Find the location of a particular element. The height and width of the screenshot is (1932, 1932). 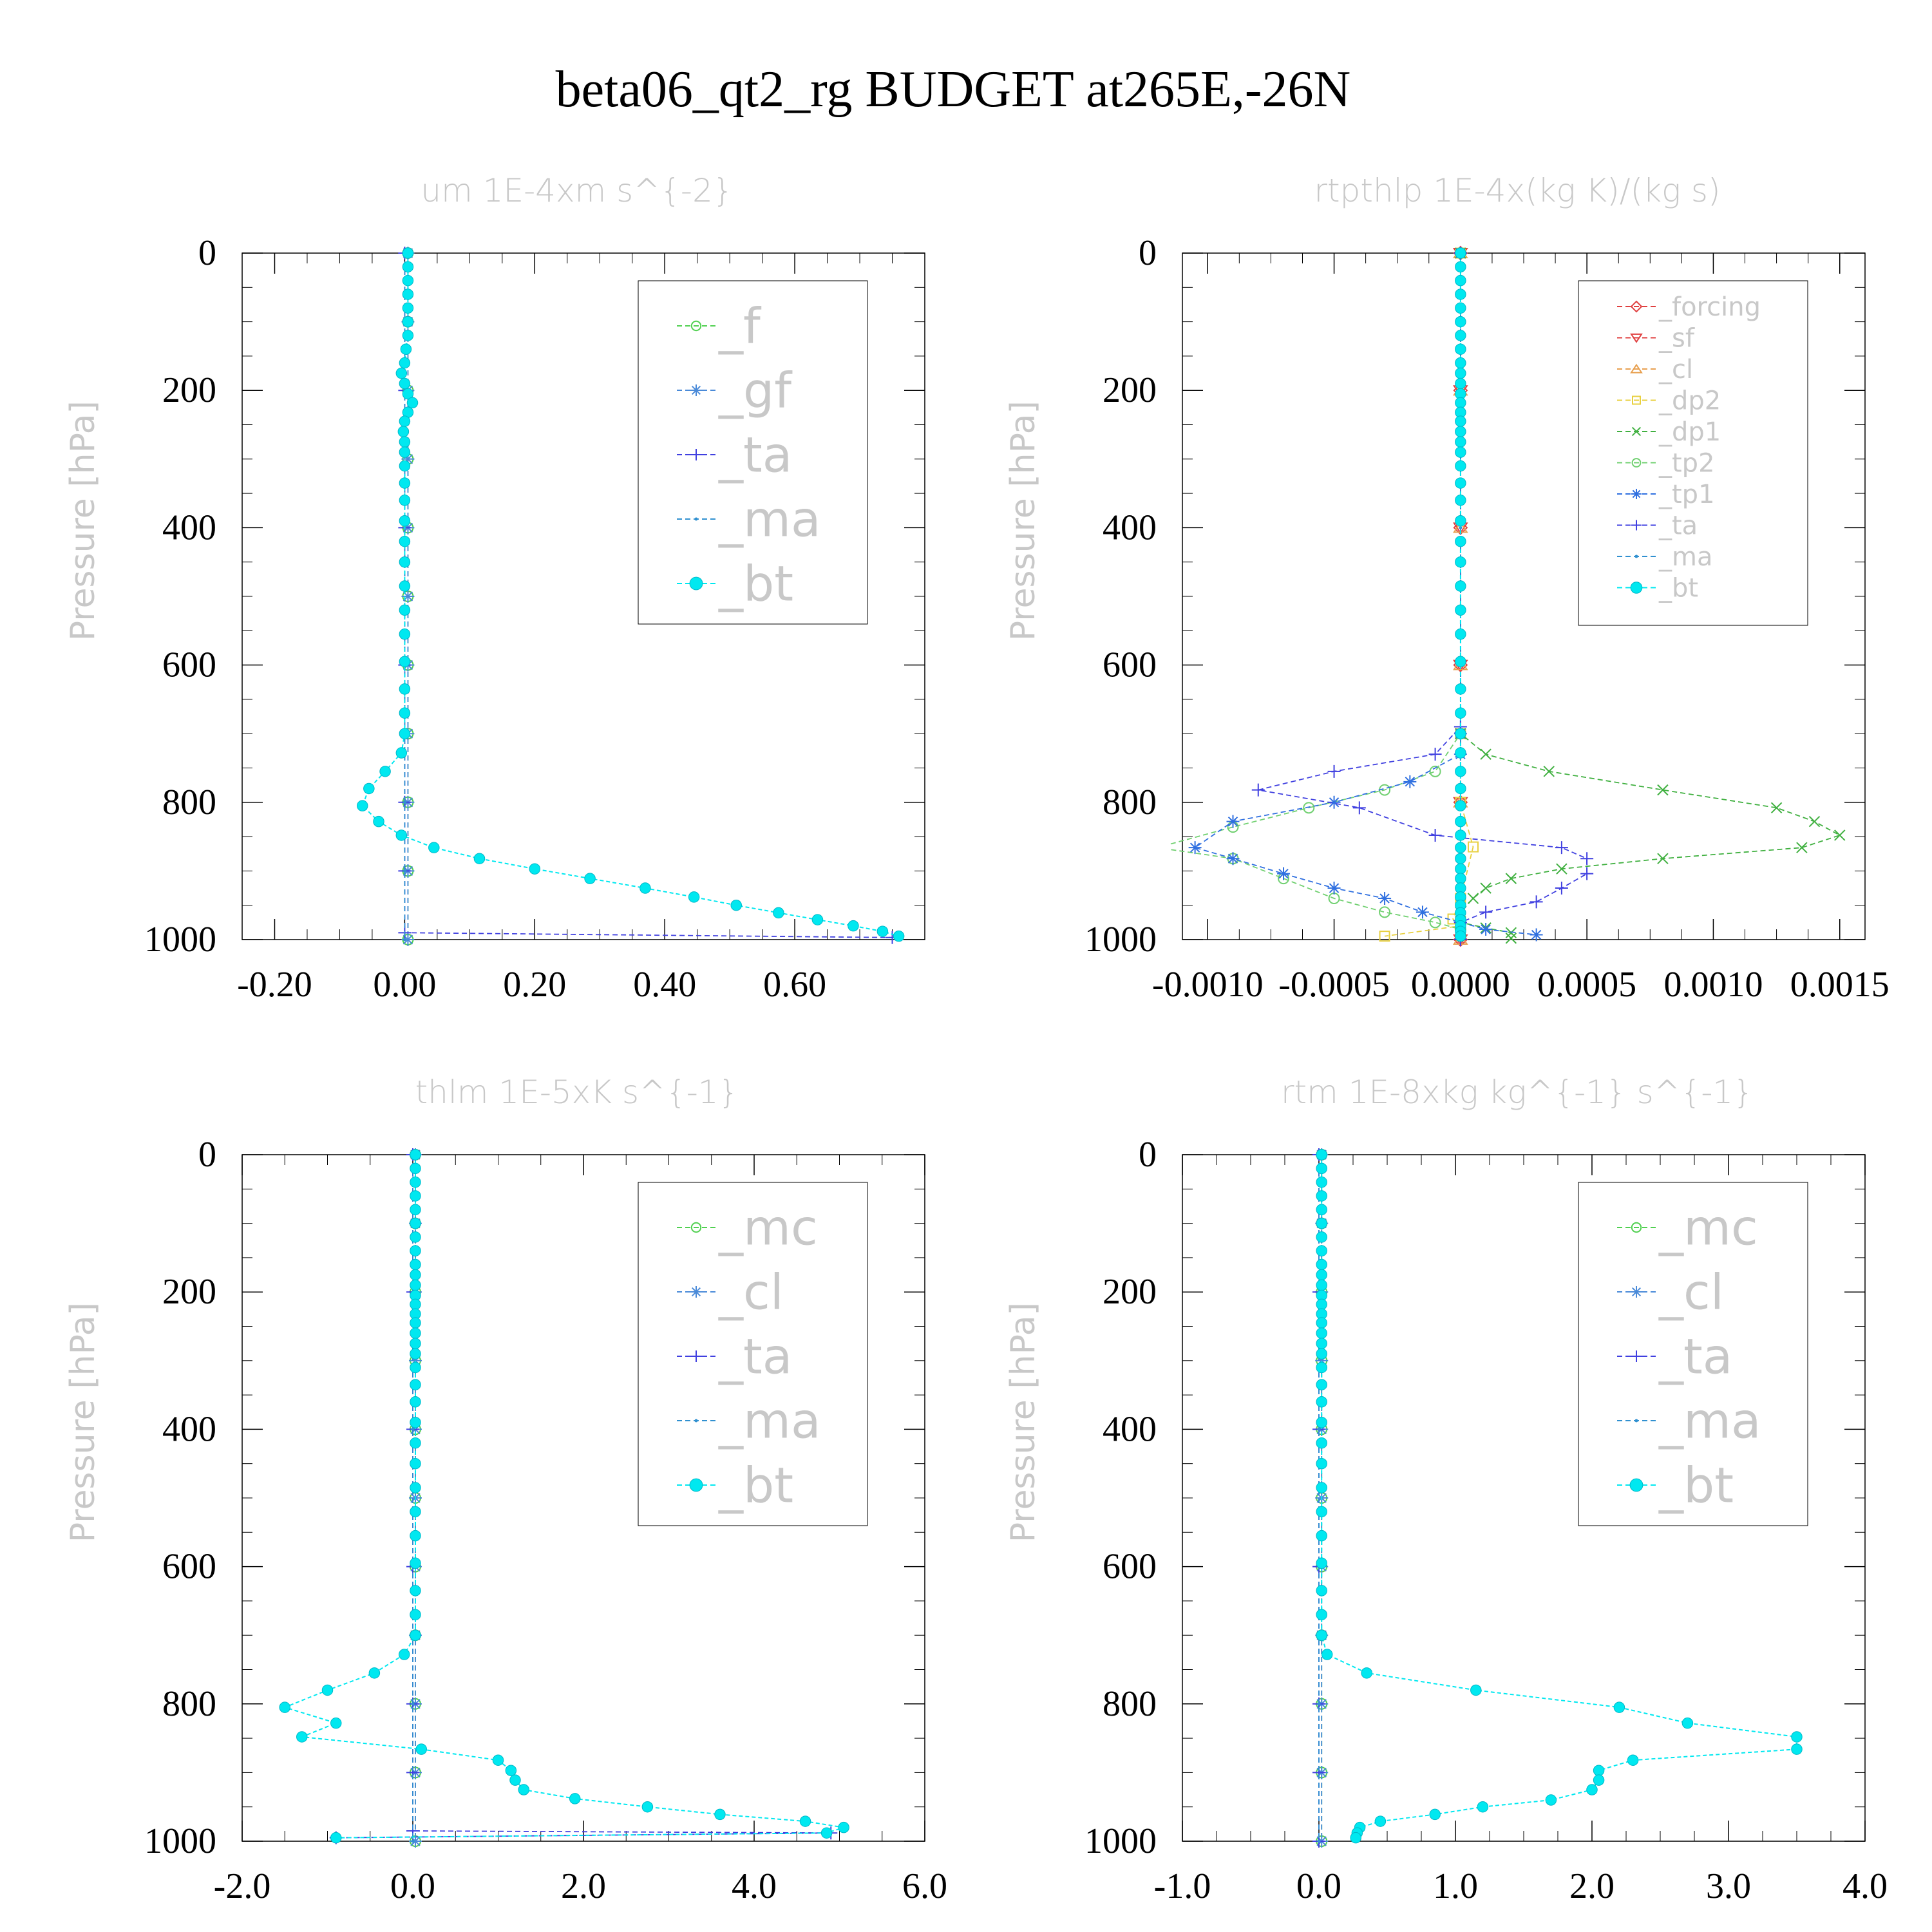

legend-item: _f is located at coordinates (719, 326).